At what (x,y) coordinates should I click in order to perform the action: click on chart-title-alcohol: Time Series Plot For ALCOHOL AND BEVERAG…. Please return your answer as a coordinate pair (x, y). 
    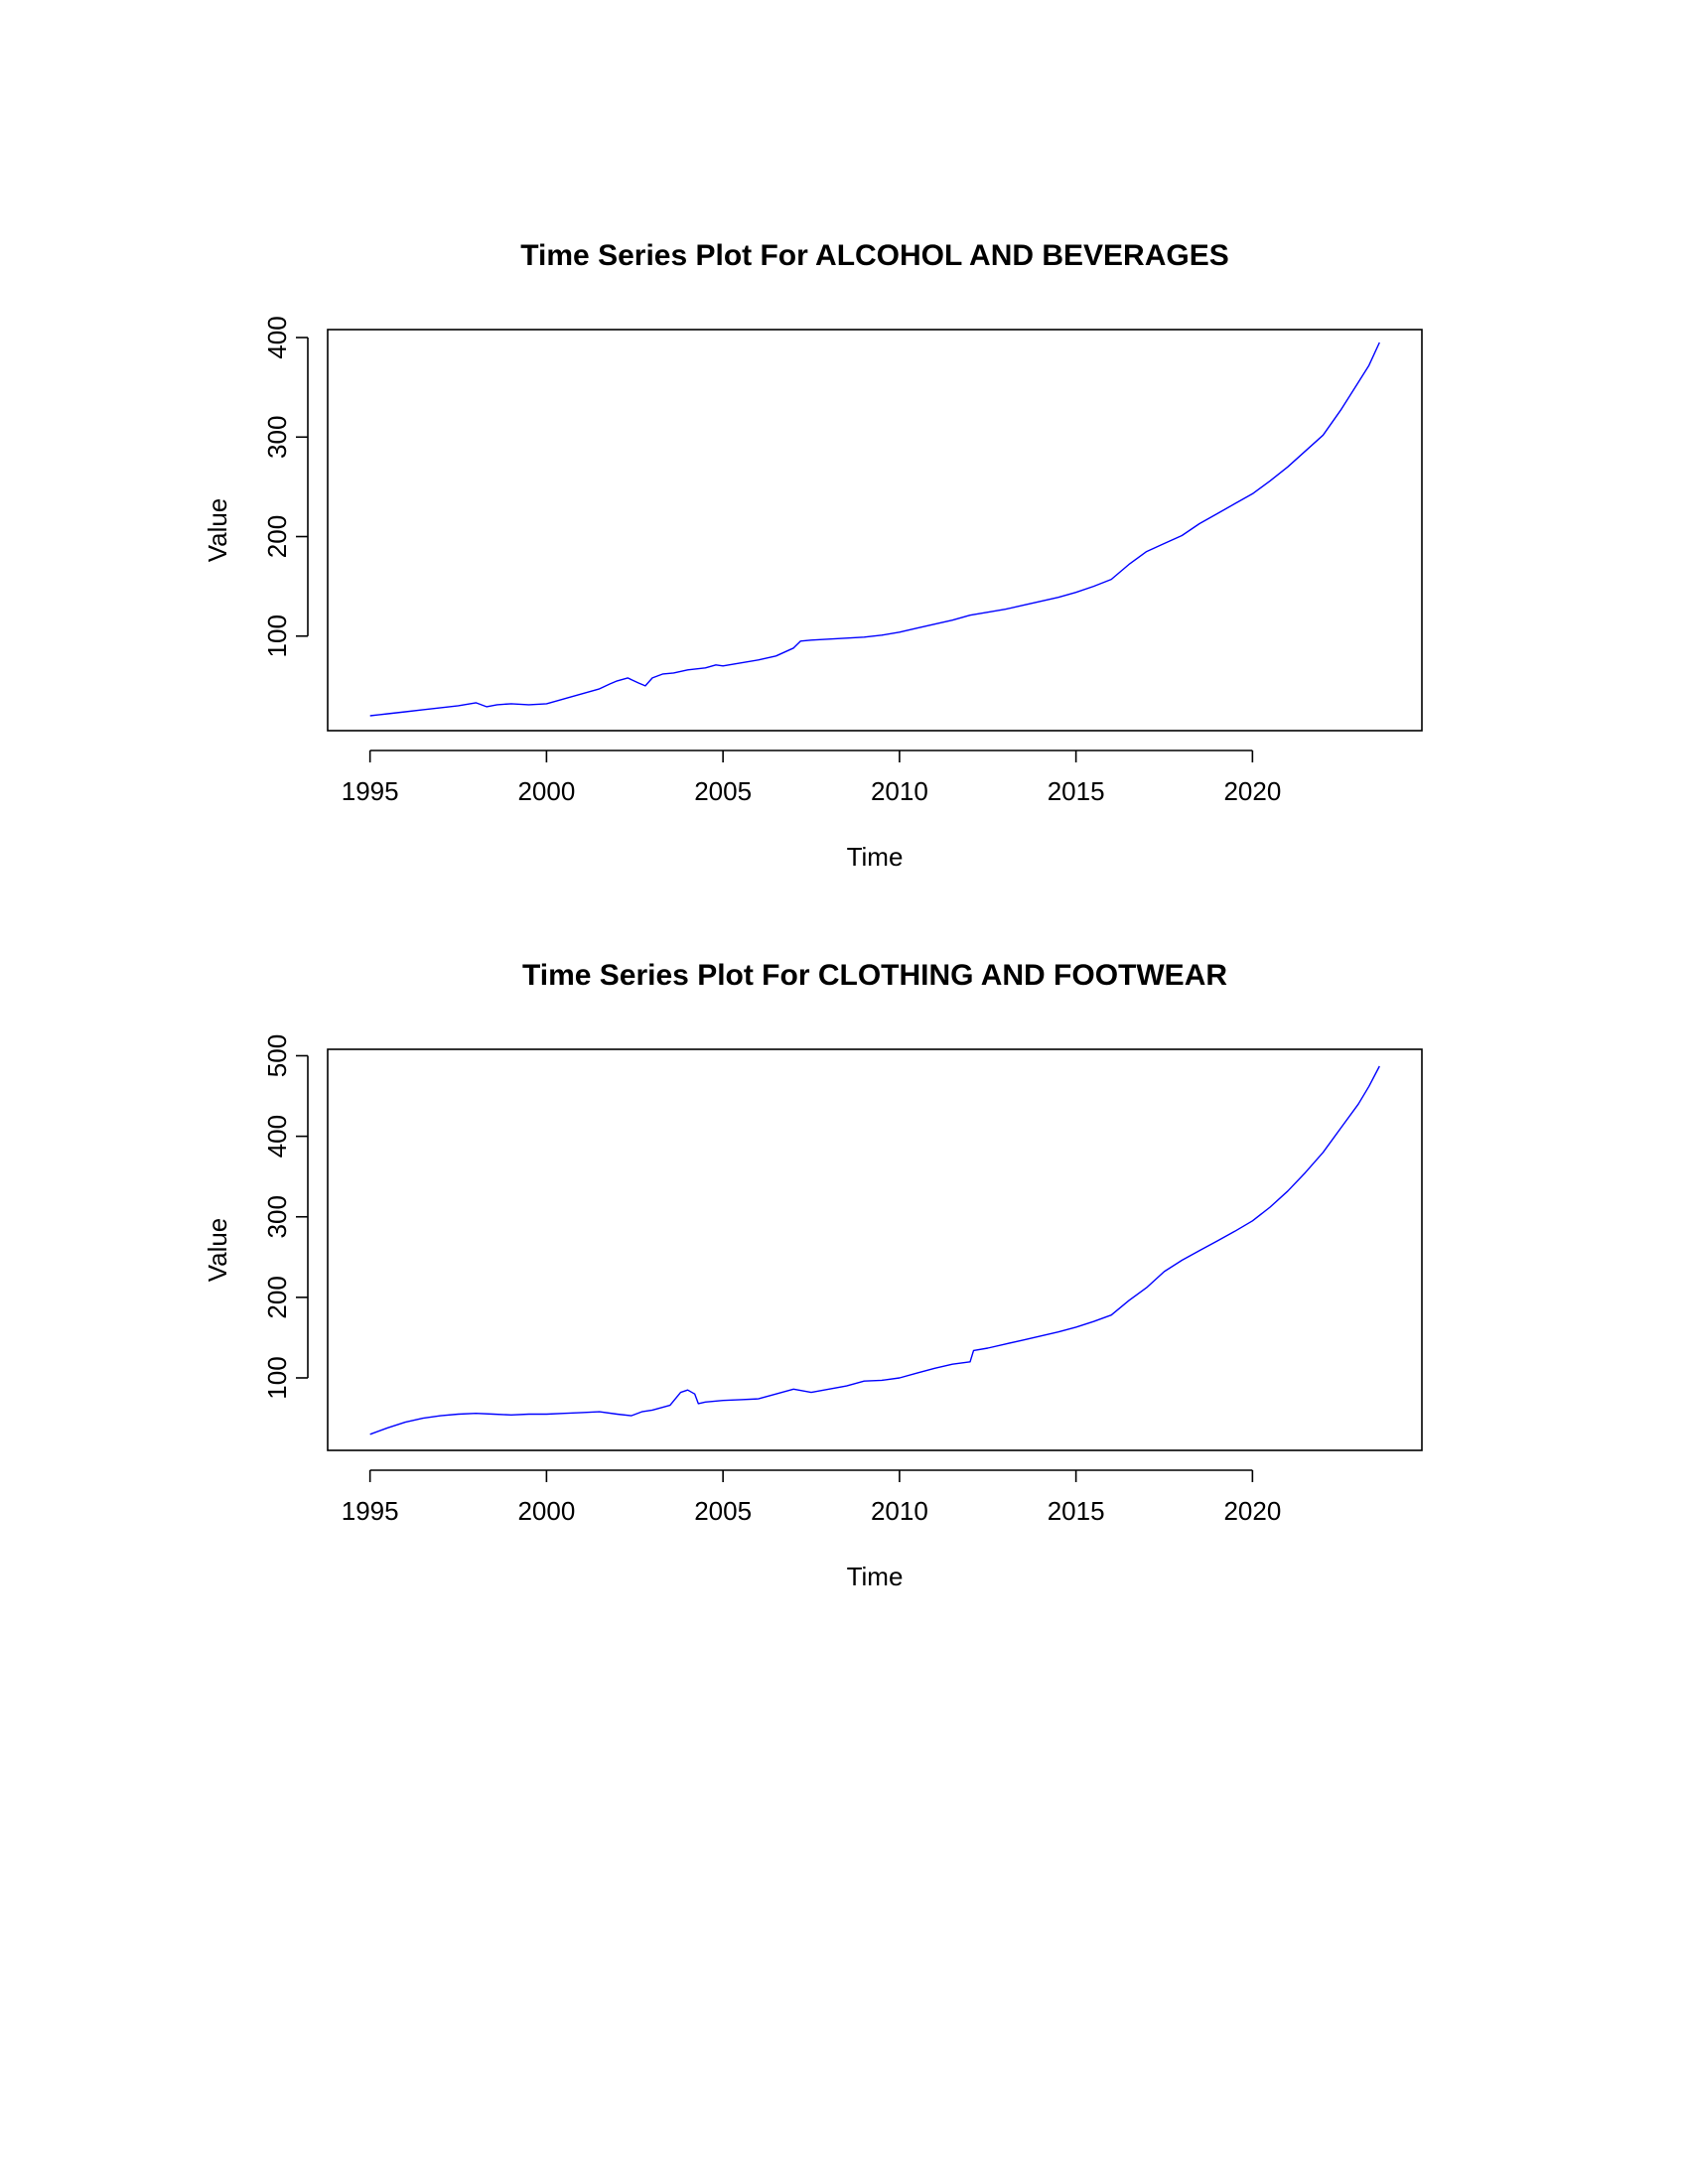
    Looking at the image, I should click on (874, 255).